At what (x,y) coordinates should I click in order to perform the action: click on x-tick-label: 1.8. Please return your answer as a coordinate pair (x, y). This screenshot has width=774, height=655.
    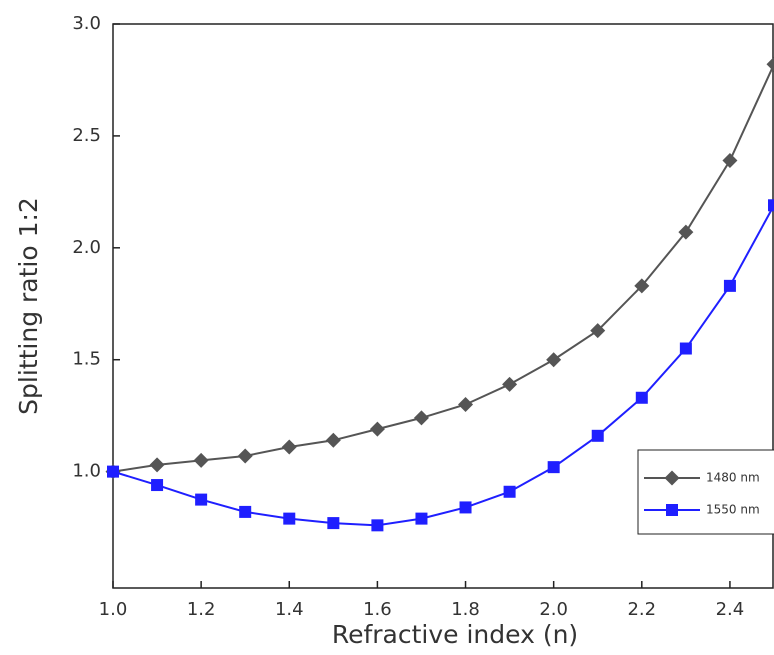
    Looking at the image, I should click on (465, 609).